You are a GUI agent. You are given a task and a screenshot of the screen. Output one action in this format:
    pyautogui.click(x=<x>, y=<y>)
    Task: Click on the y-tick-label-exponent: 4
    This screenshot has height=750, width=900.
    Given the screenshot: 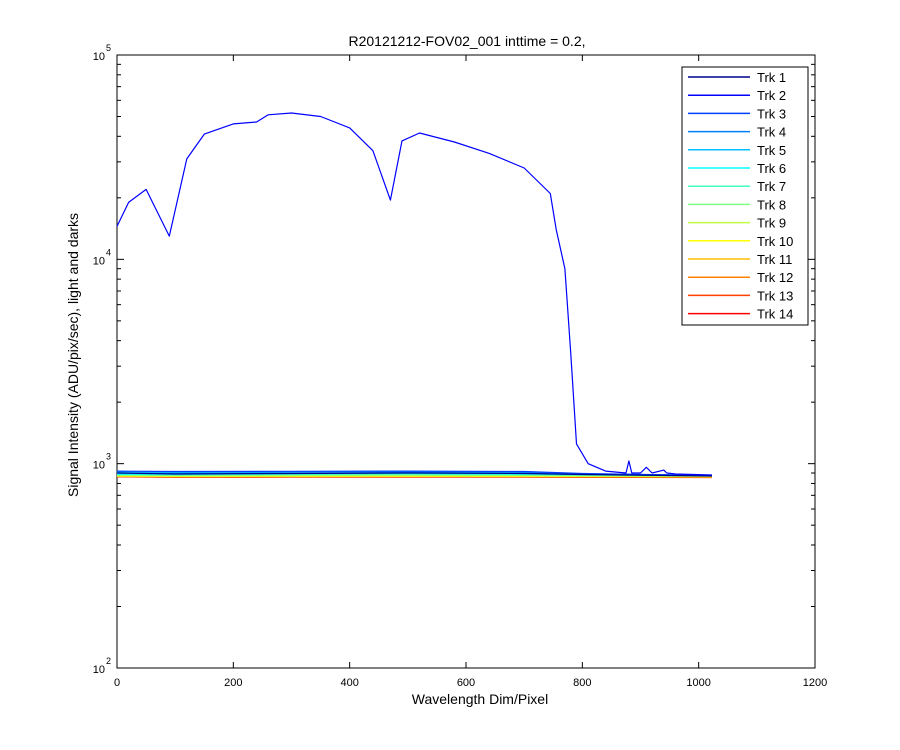 What is the action you would take?
    pyautogui.click(x=108, y=252)
    